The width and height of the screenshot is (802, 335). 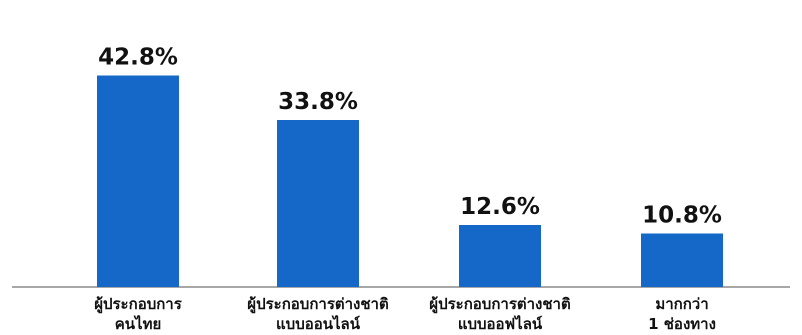 What do you see at coordinates (138, 58) in the screenshot?
I see `value-label-1: 42.8%` at bounding box center [138, 58].